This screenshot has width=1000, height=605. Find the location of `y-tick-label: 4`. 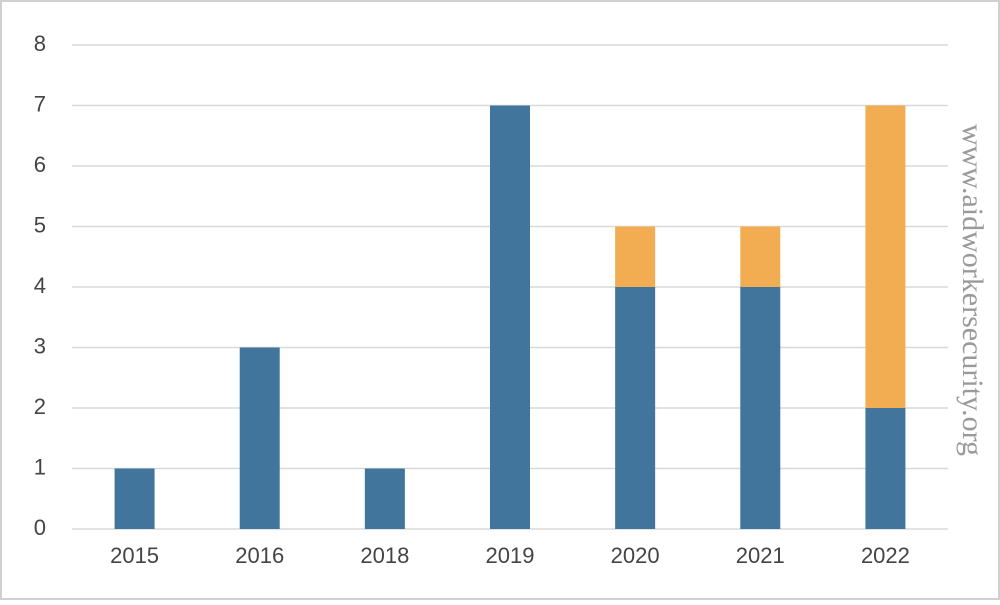

y-tick-label: 4 is located at coordinates (40, 285).